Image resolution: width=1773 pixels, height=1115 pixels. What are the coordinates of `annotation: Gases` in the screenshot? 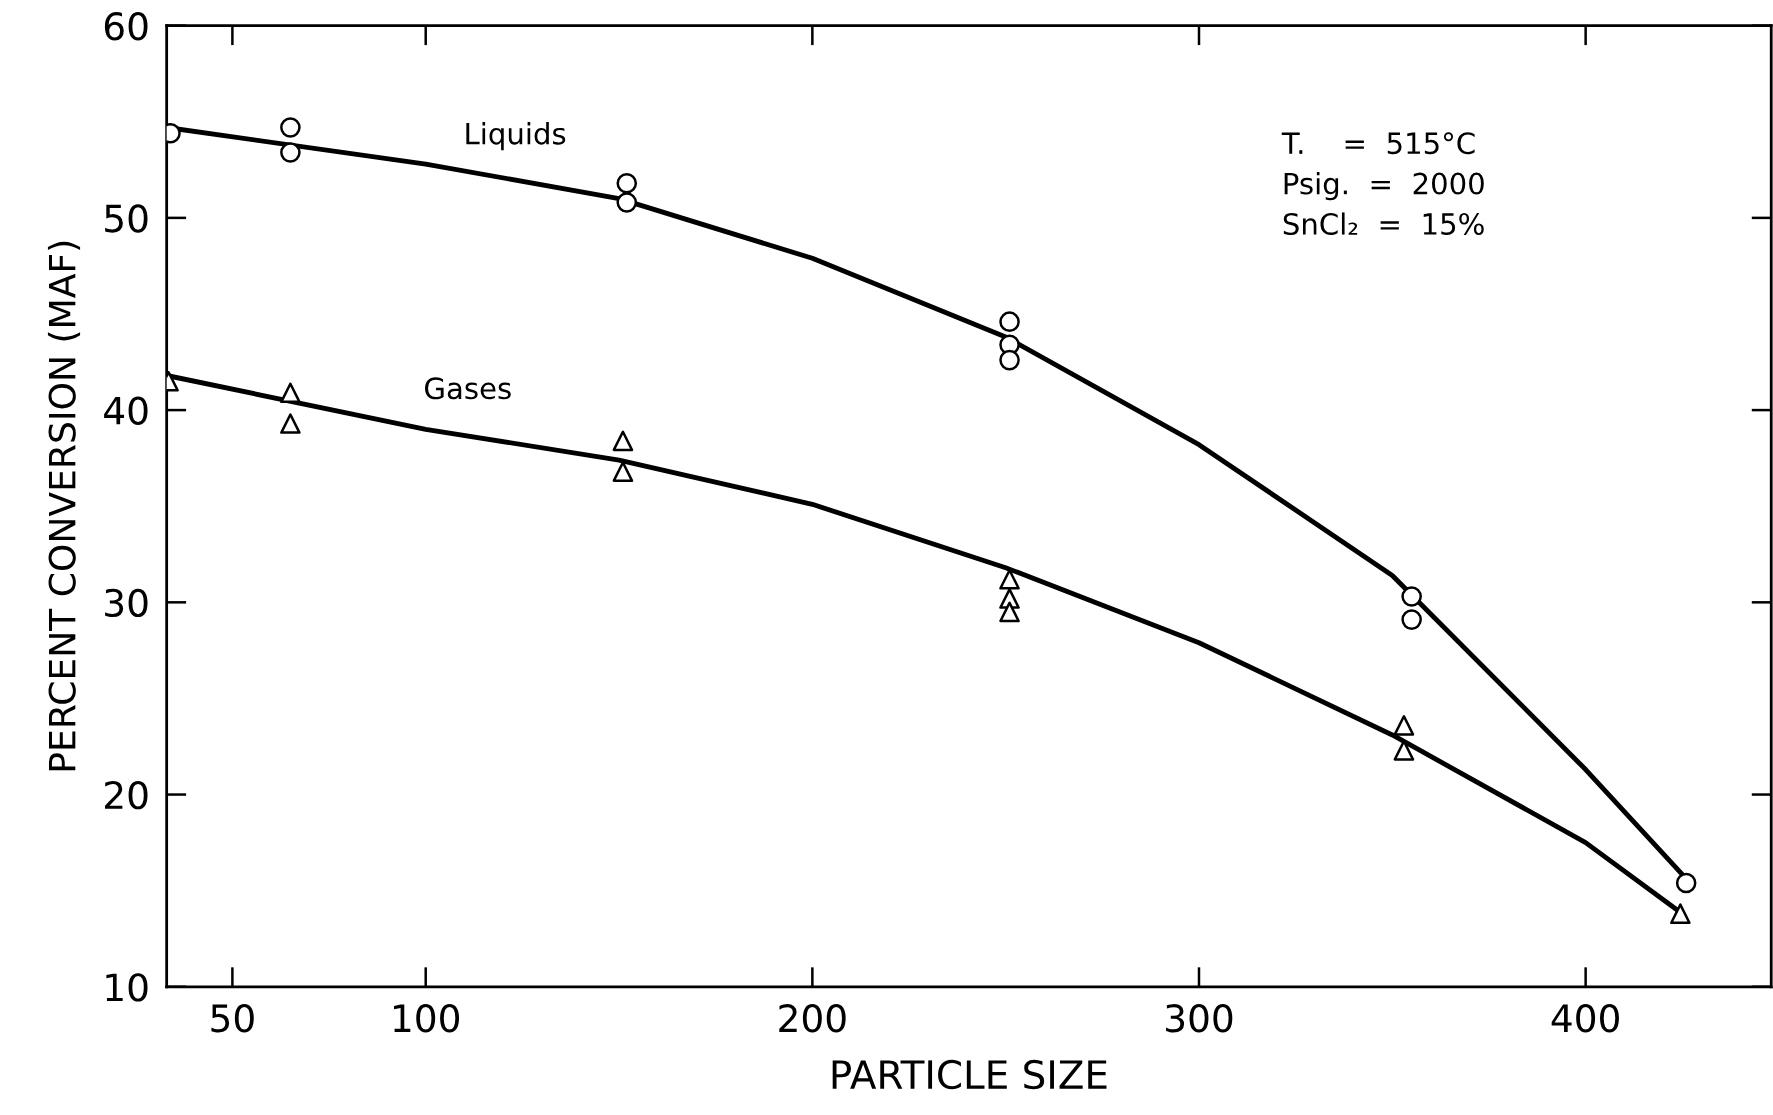 It's located at (468, 388).